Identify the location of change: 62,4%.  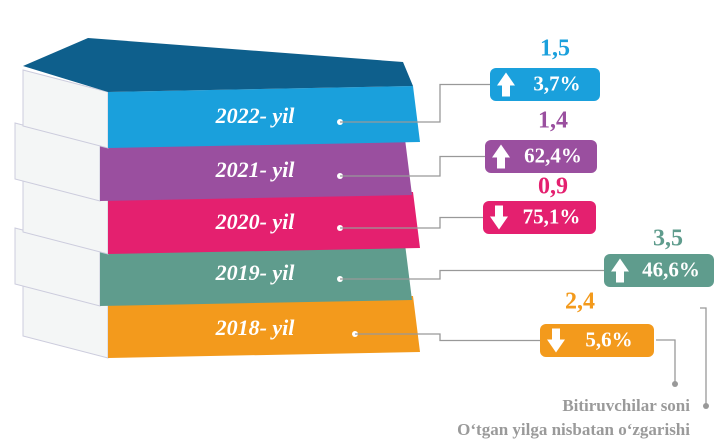
(553, 155).